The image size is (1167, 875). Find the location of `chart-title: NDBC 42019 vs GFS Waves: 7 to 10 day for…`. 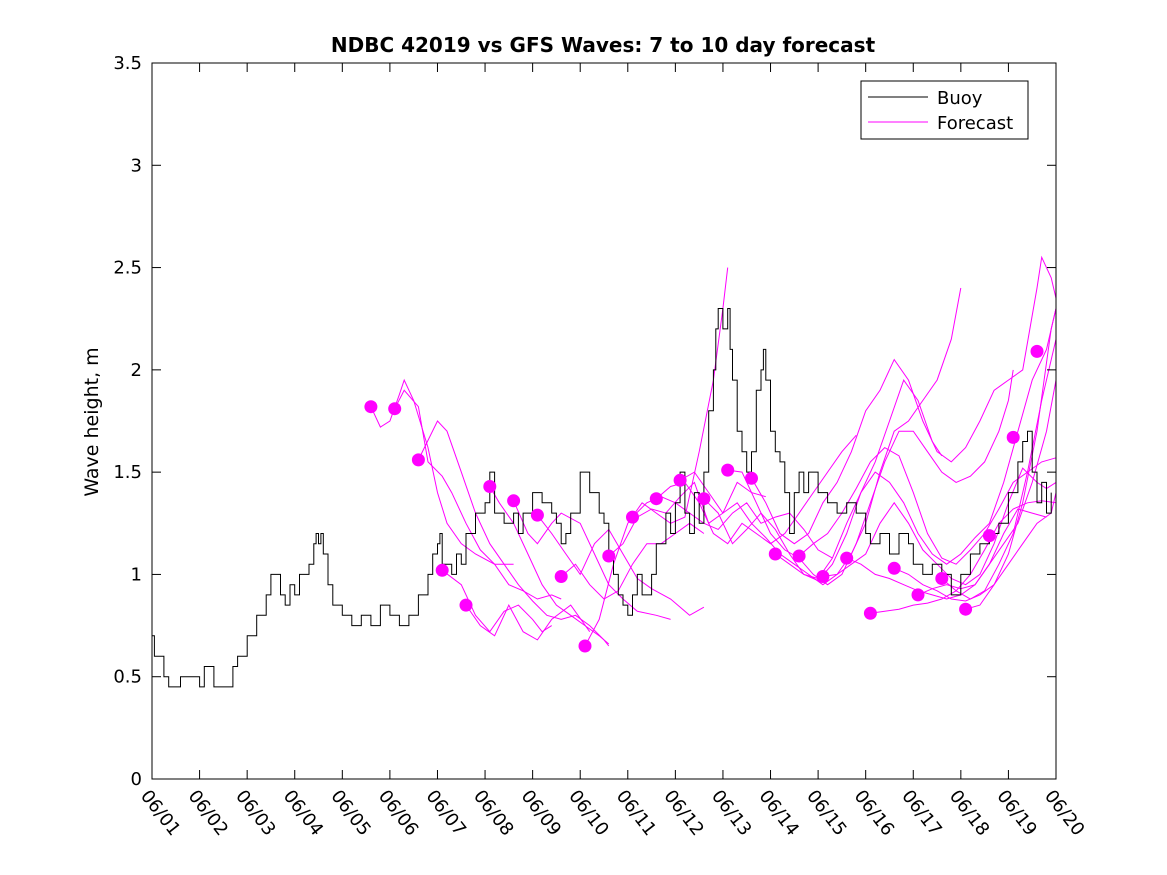

chart-title: NDBC 42019 vs GFS Waves: 7 to 10 day for… is located at coordinates (603, 45).